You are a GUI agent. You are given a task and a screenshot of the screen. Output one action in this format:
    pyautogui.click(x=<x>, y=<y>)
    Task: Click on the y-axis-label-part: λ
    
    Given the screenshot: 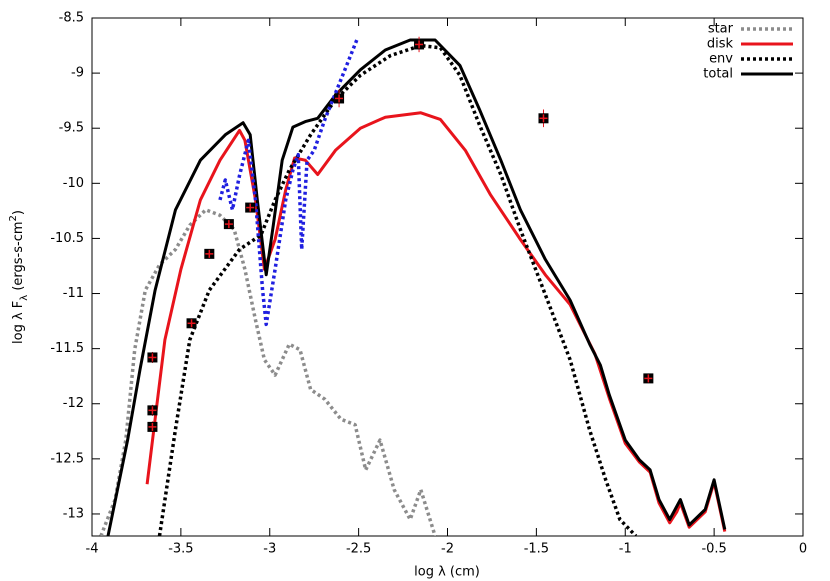 What is the action you would take?
    pyautogui.click(x=24, y=298)
    